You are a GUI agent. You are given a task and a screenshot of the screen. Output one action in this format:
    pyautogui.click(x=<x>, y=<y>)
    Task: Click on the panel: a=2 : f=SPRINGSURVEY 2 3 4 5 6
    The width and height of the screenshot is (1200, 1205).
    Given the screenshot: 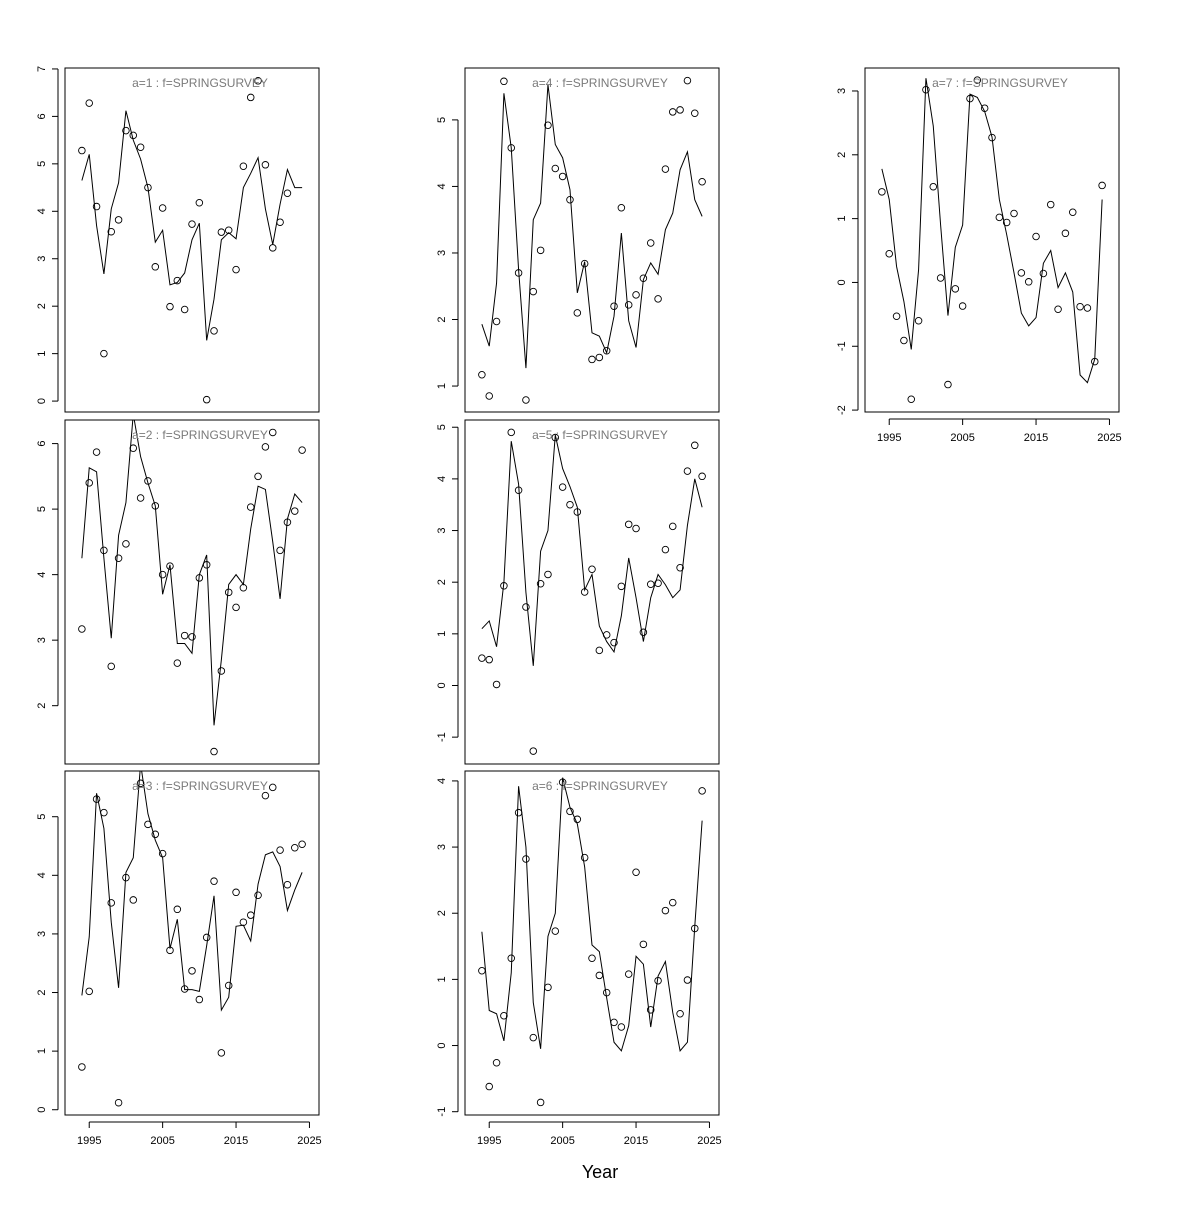 What is the action you would take?
    pyautogui.click(x=178, y=592)
    